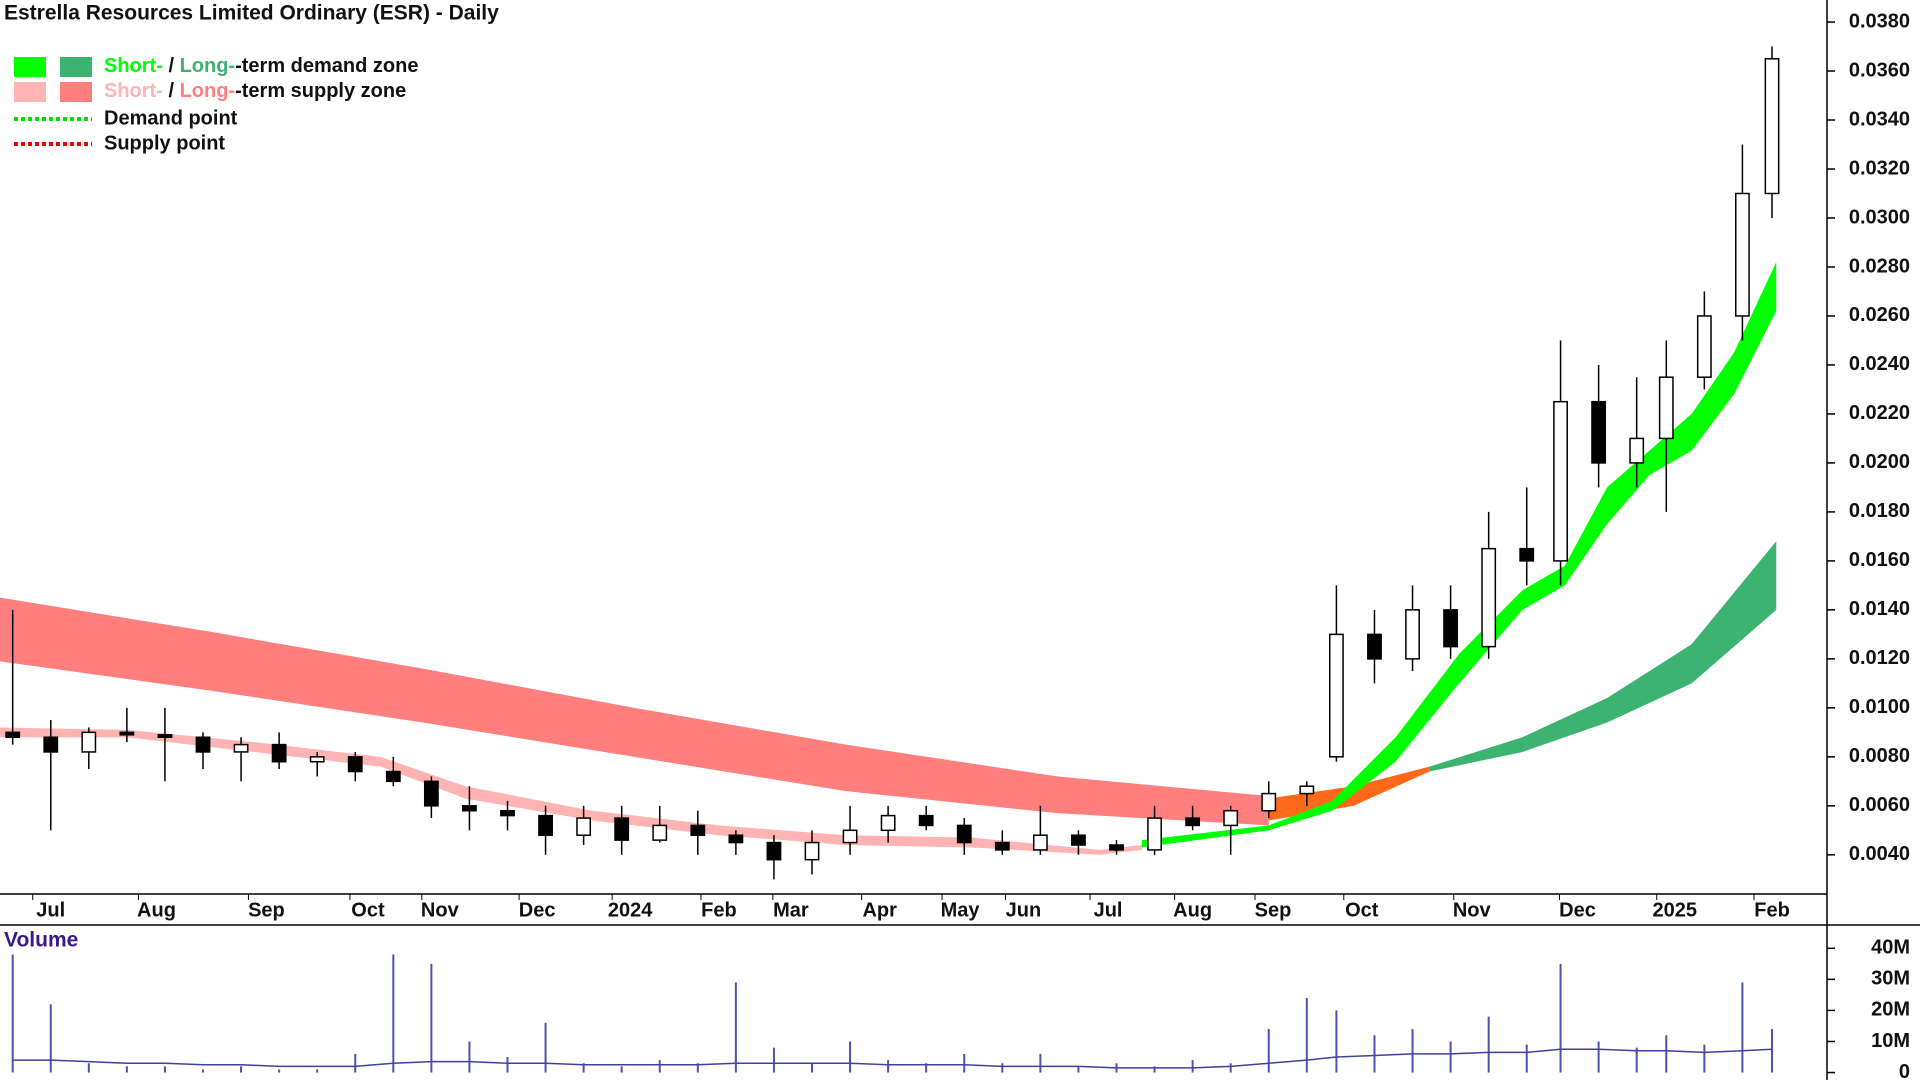  What do you see at coordinates (171, 118) in the screenshot?
I see `legend-label: Demand point` at bounding box center [171, 118].